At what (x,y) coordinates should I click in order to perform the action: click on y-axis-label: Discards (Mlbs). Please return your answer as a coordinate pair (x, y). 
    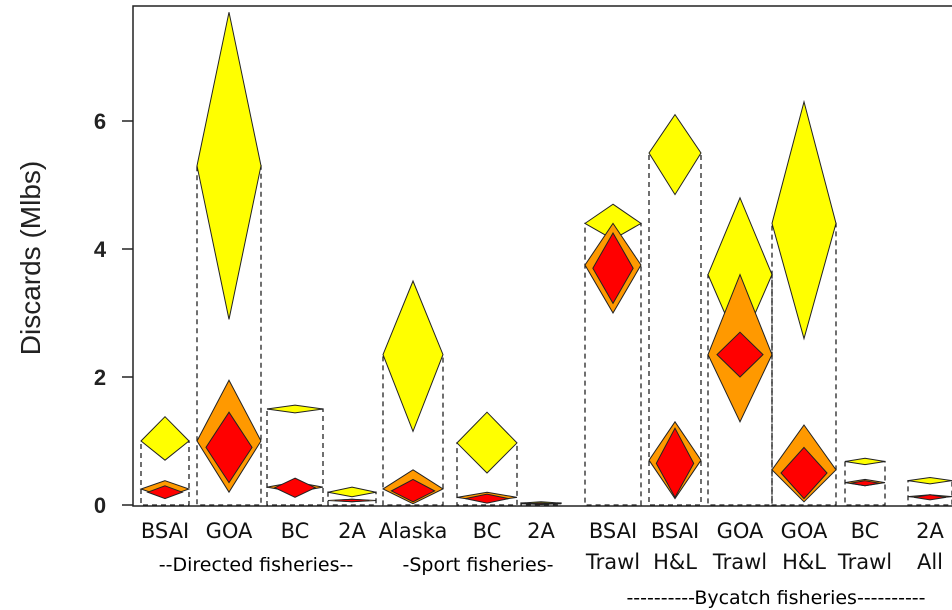
    Looking at the image, I should click on (30, 258).